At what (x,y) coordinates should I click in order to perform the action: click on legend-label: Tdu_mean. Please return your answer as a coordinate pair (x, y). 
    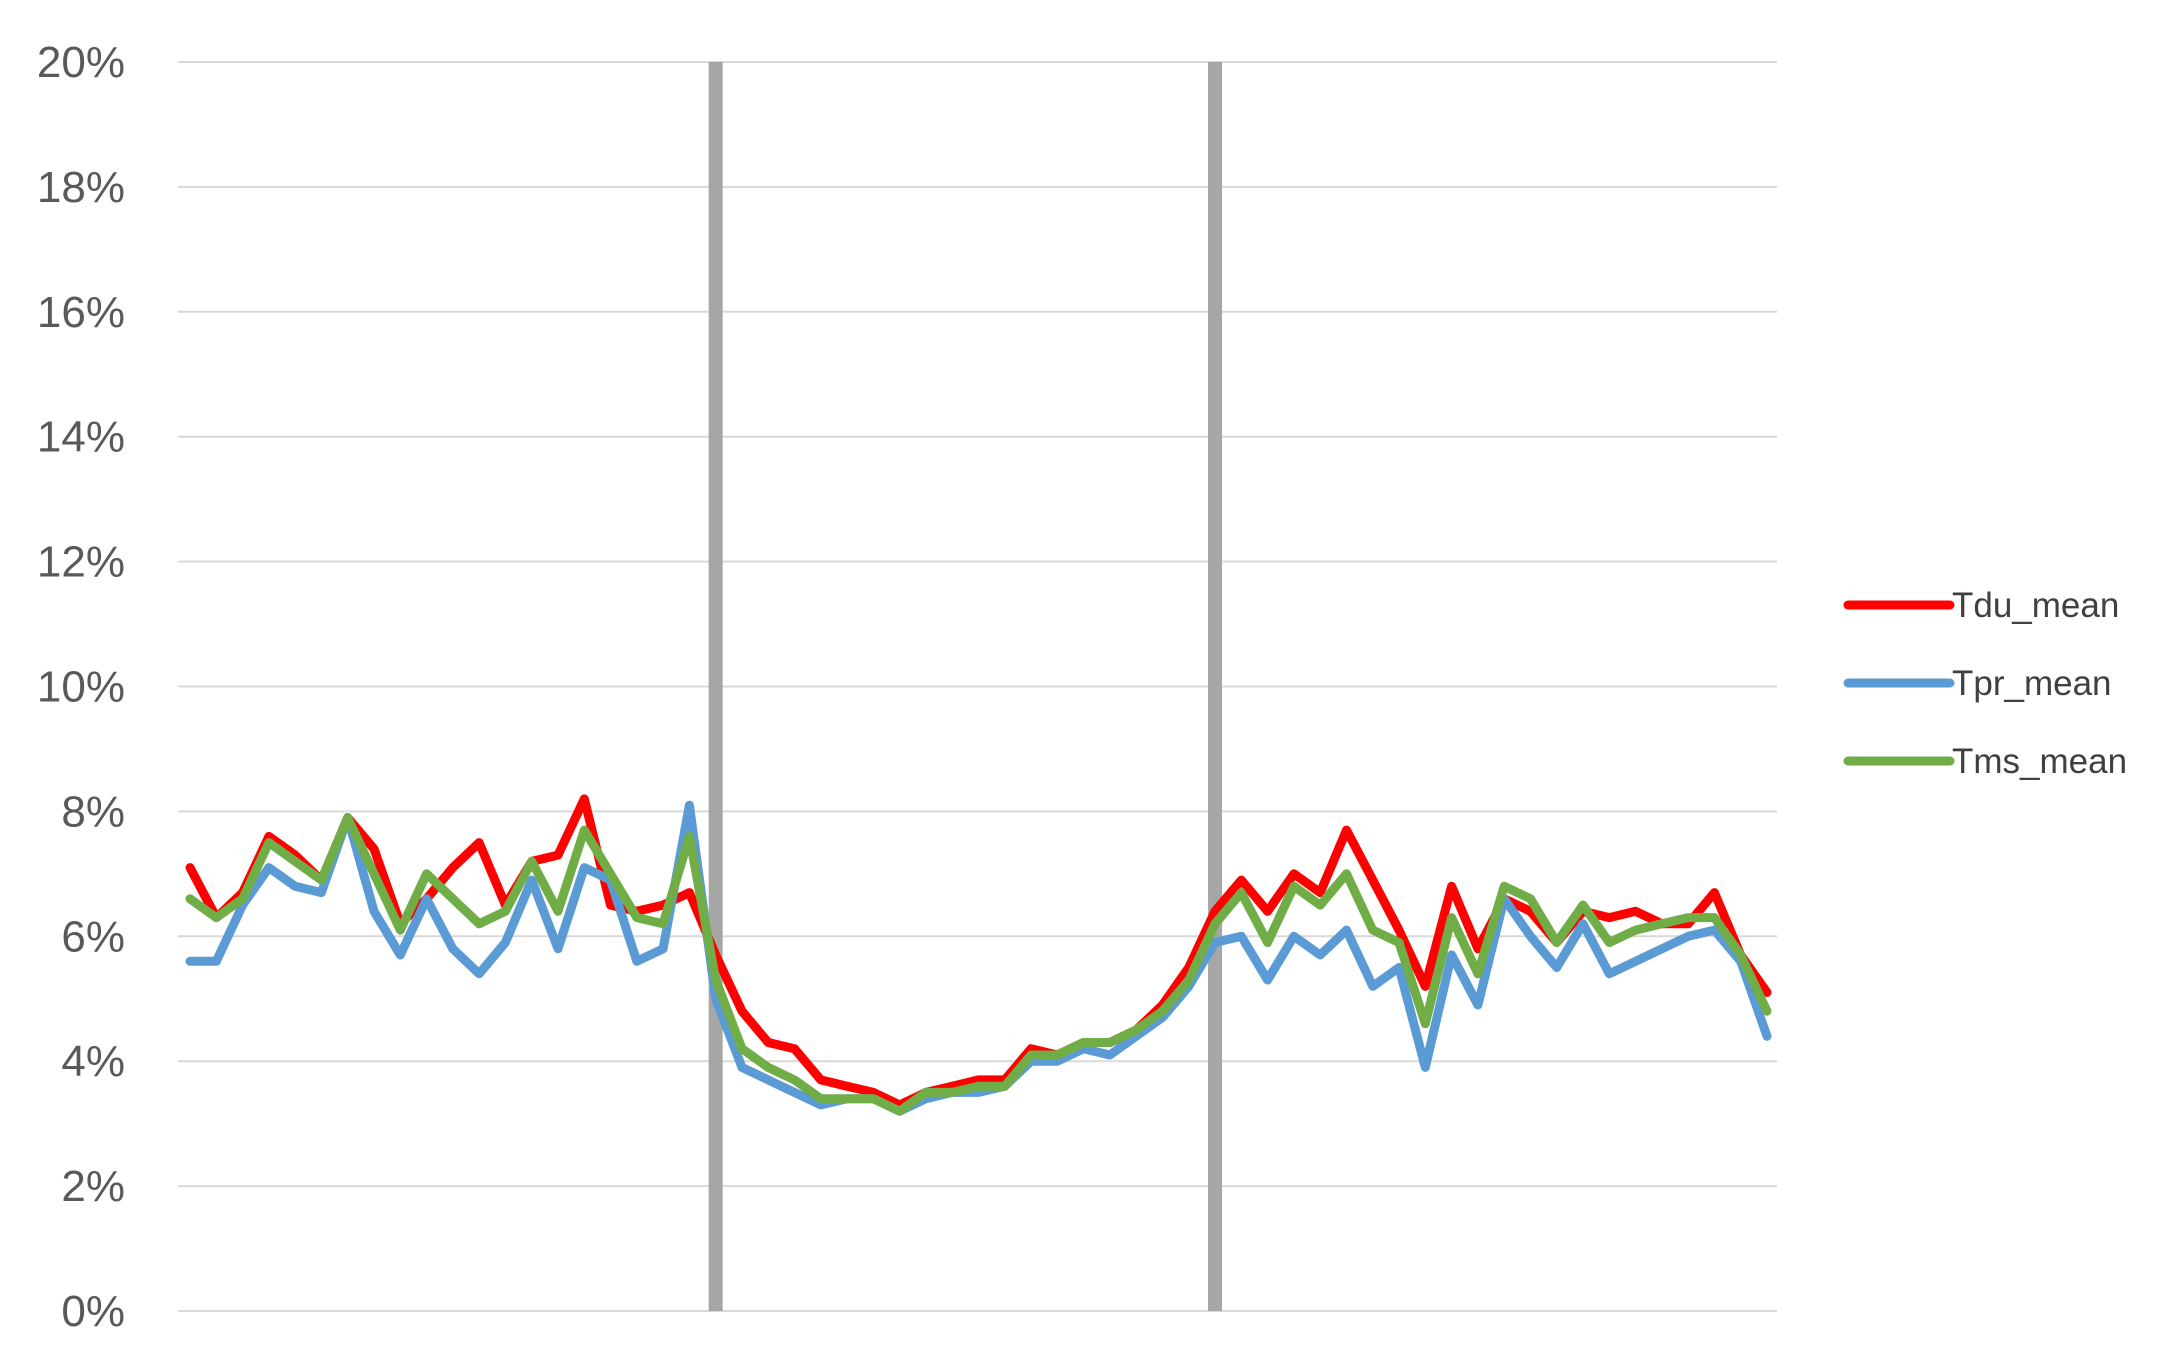
    Looking at the image, I should click on (2035, 605).